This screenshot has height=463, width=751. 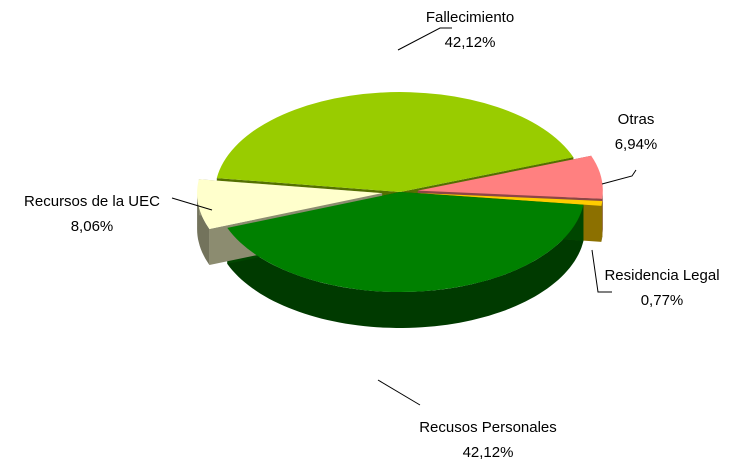 What do you see at coordinates (636, 119) in the screenshot?
I see `category-label: Otras` at bounding box center [636, 119].